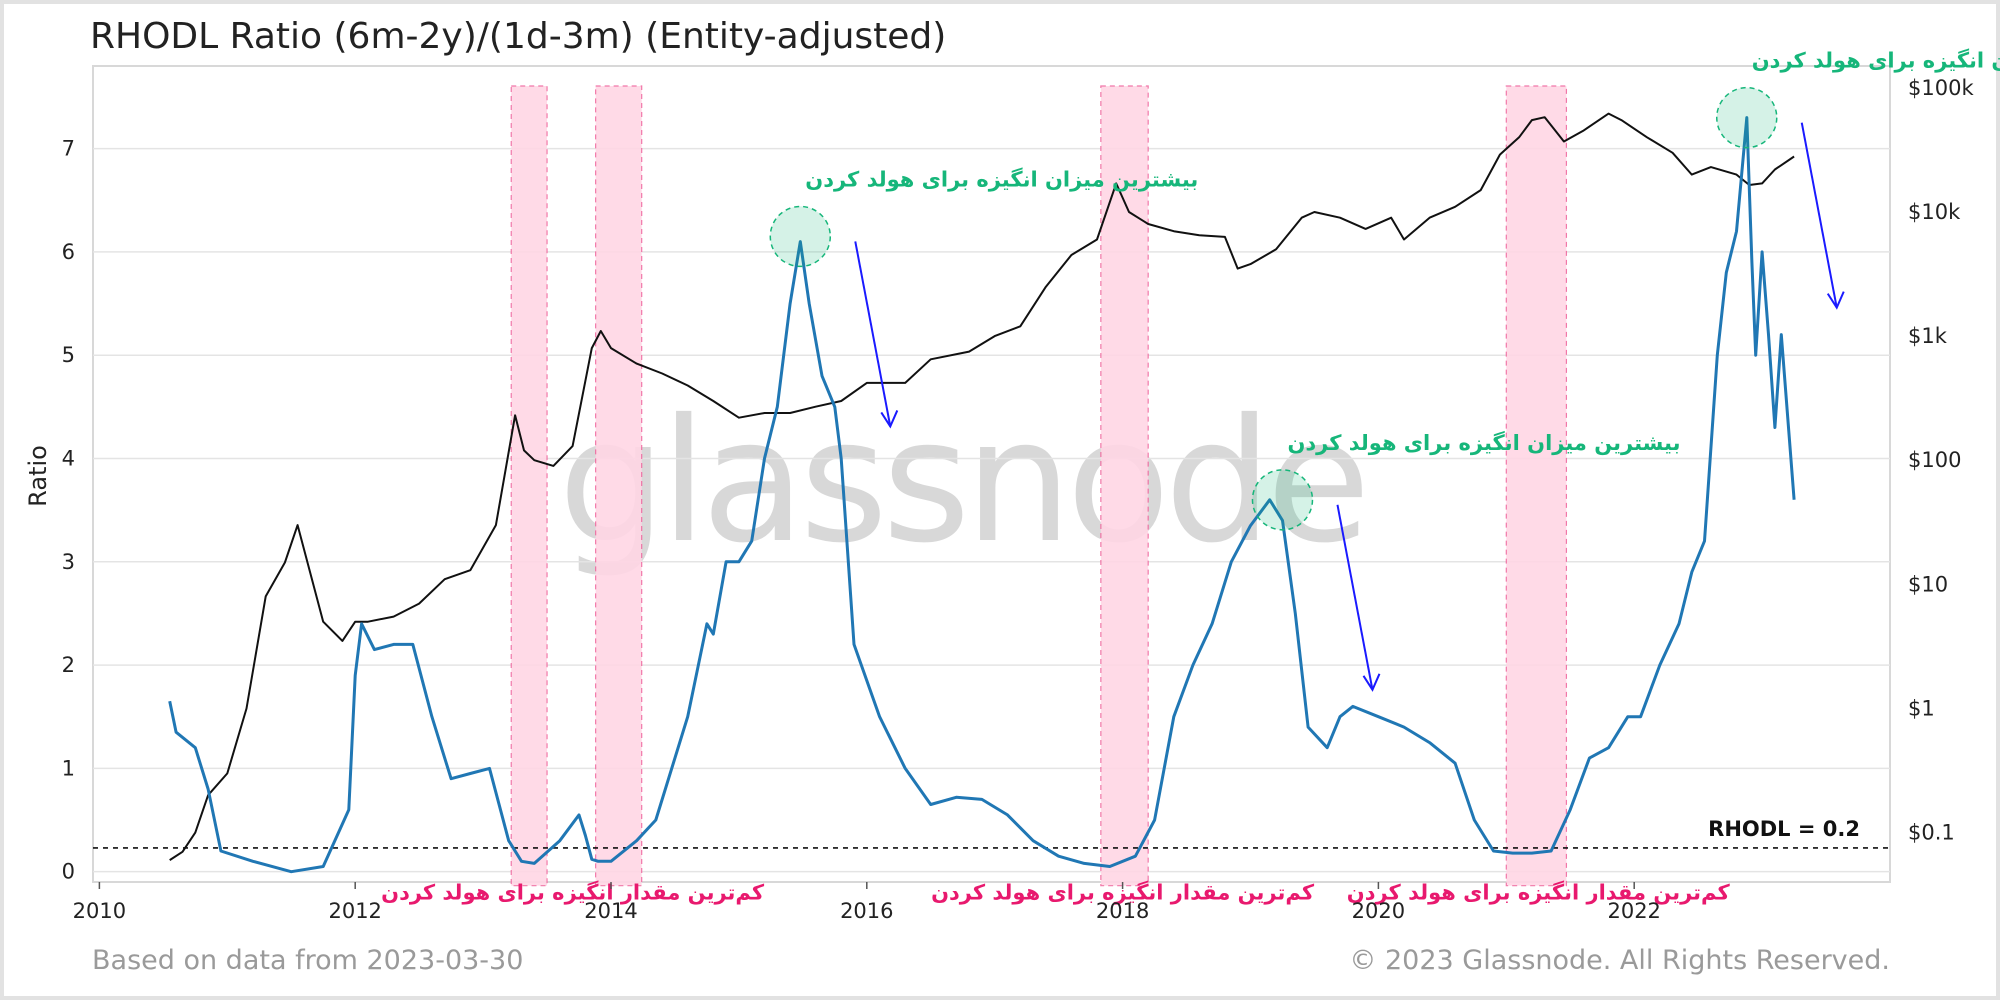  What do you see at coordinates (610, 911) in the screenshot?
I see `x-tick-label: 2014` at bounding box center [610, 911].